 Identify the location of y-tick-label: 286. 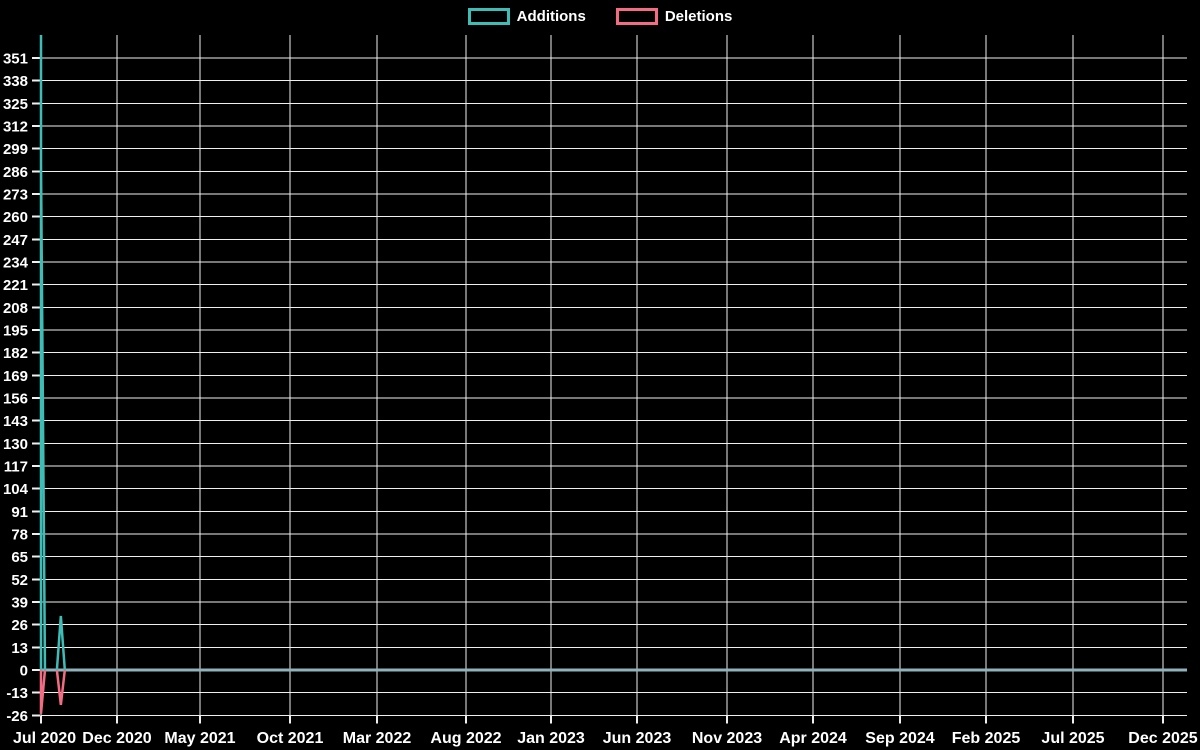
(15, 172).